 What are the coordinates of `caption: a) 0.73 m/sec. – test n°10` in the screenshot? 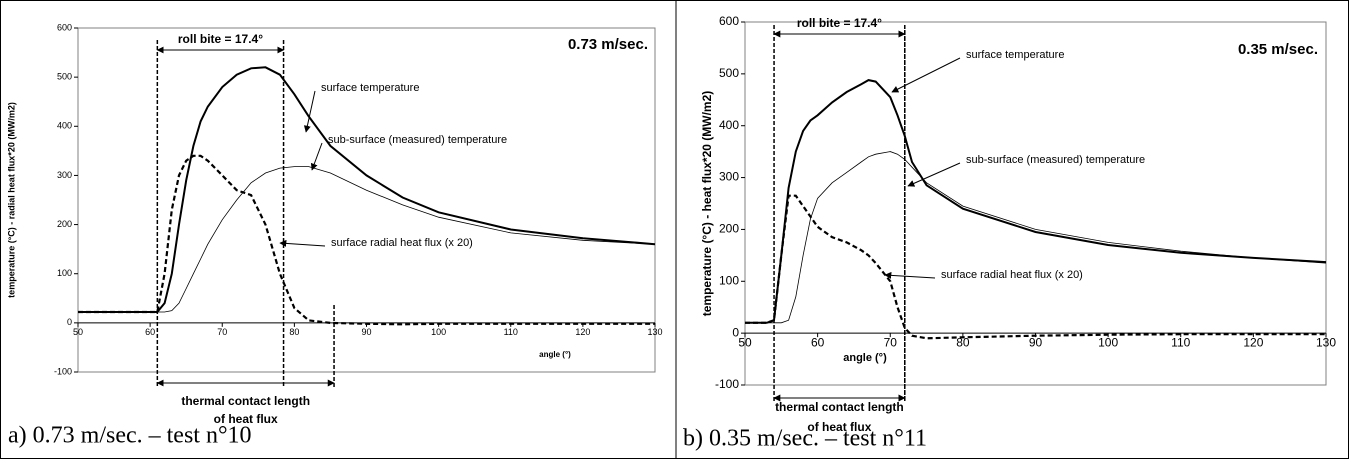 It's located at (130, 436).